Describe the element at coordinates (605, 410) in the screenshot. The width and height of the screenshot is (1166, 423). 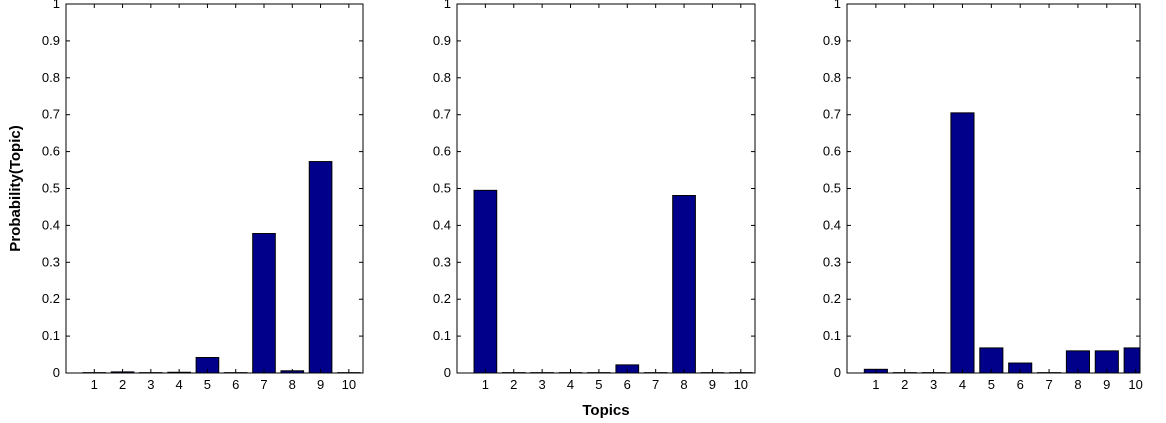
I see `x-axis-title: Topics` at that location.